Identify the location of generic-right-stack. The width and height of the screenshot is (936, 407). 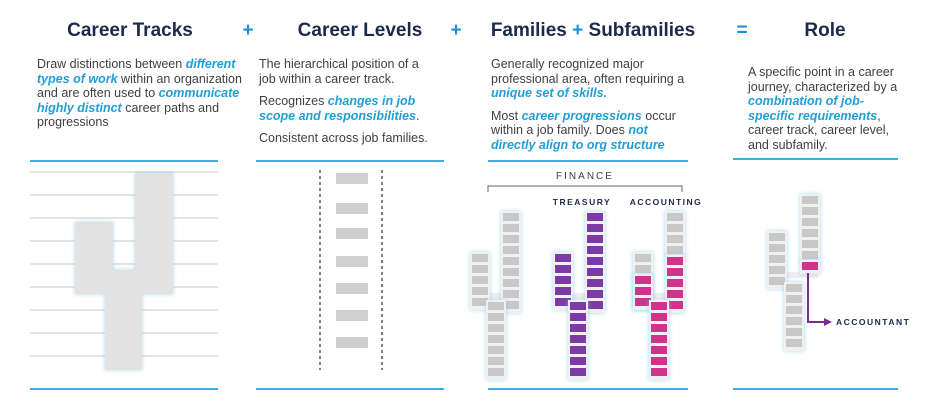
(511, 262).